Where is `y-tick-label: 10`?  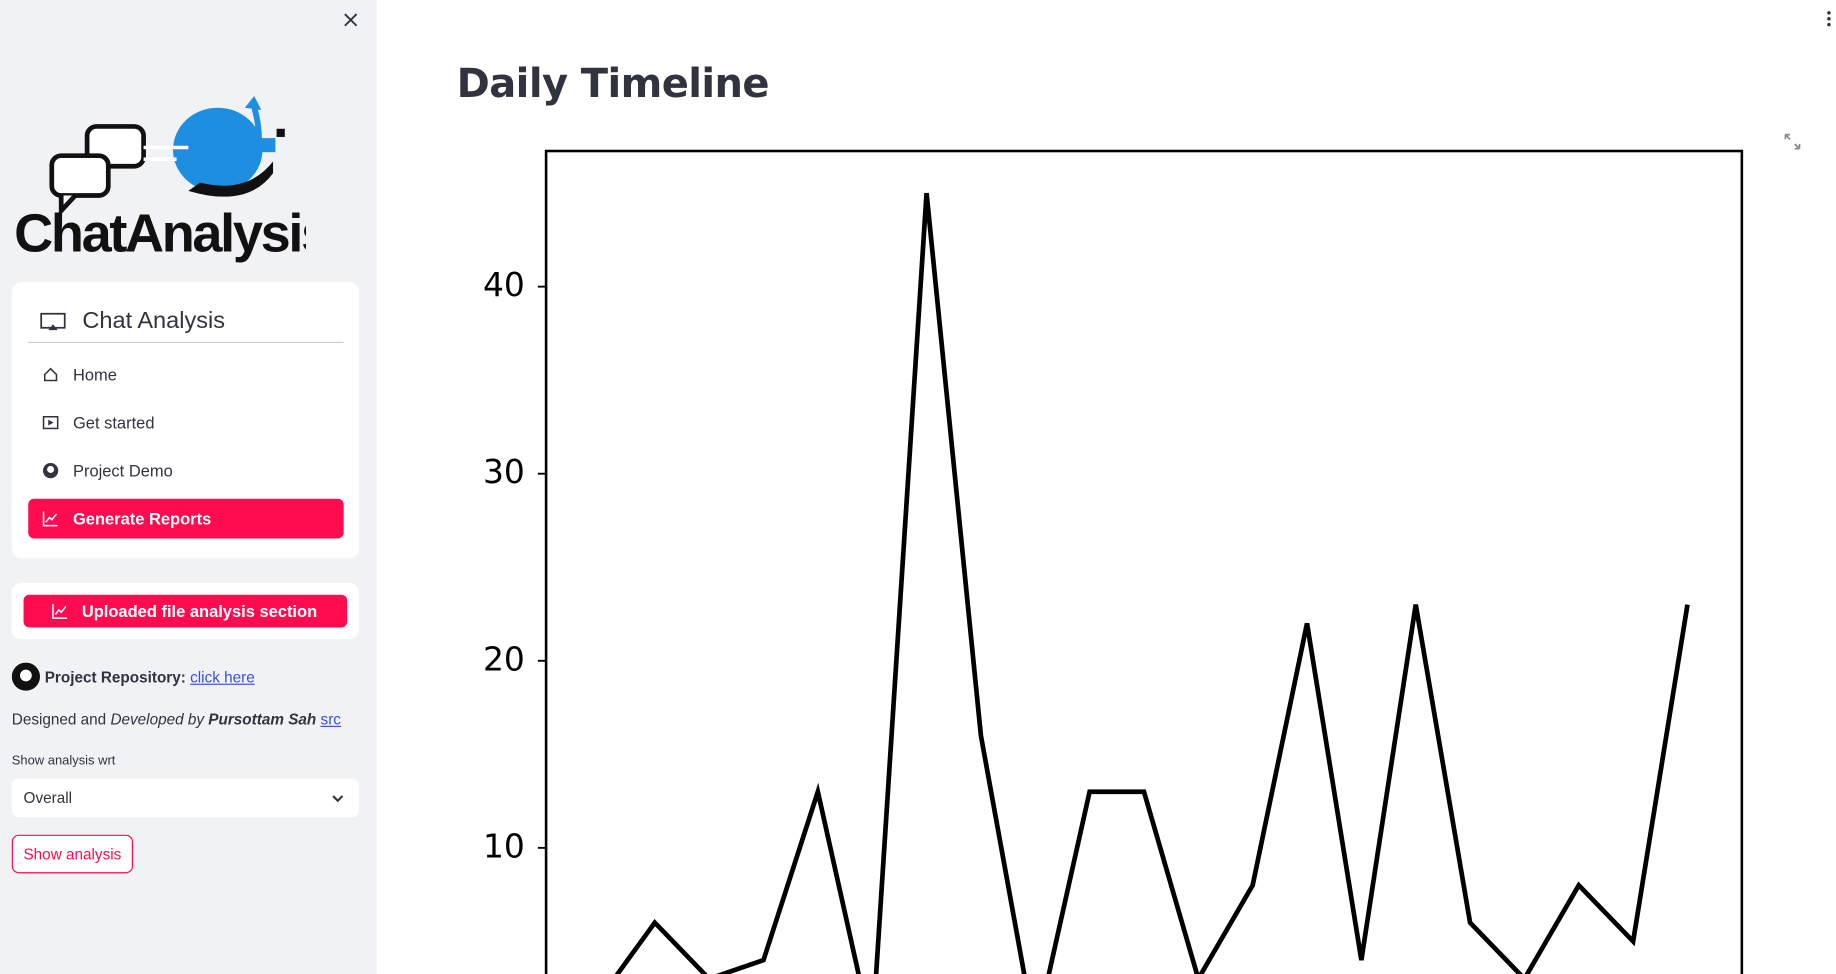 y-tick-label: 10 is located at coordinates (504, 845).